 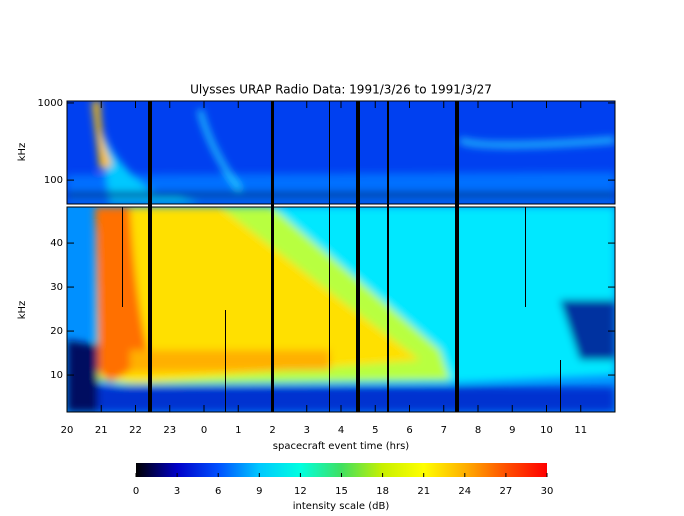 I want to click on y-tick-label: 10, so click(x=56, y=375).